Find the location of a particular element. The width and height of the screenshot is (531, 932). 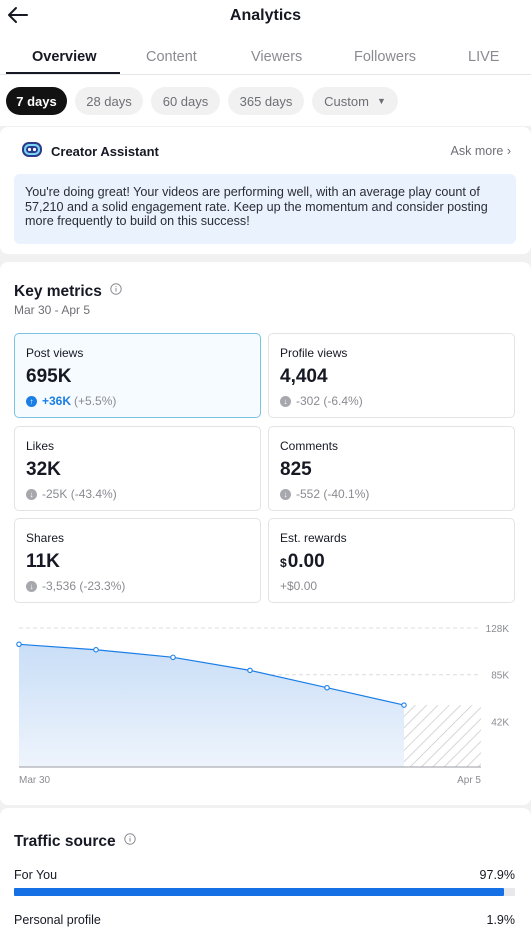

range-chip-label: 28 days is located at coordinates (109, 101).